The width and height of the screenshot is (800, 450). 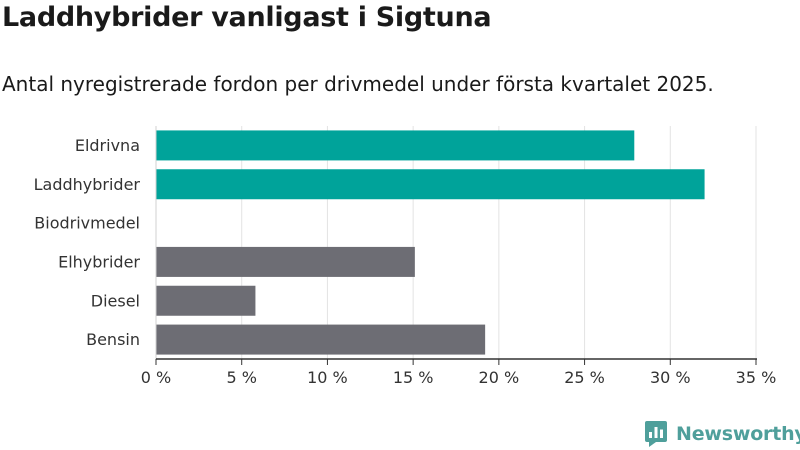 What do you see at coordinates (241, 377) in the screenshot?
I see `x-tick-label: 5 %` at bounding box center [241, 377].